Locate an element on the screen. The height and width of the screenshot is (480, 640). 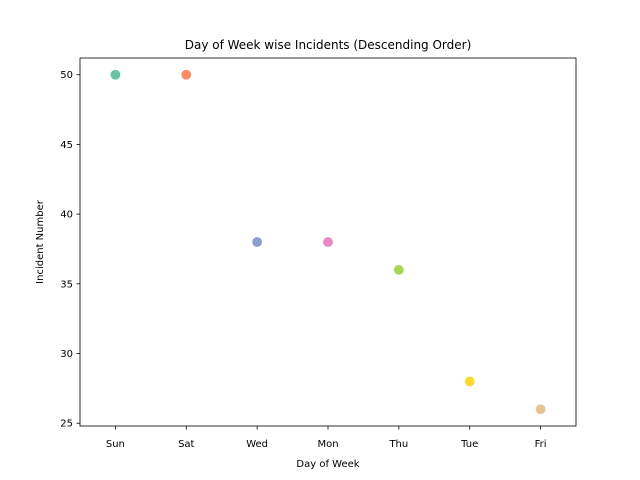
x-tick-label: Fri is located at coordinates (541, 444).